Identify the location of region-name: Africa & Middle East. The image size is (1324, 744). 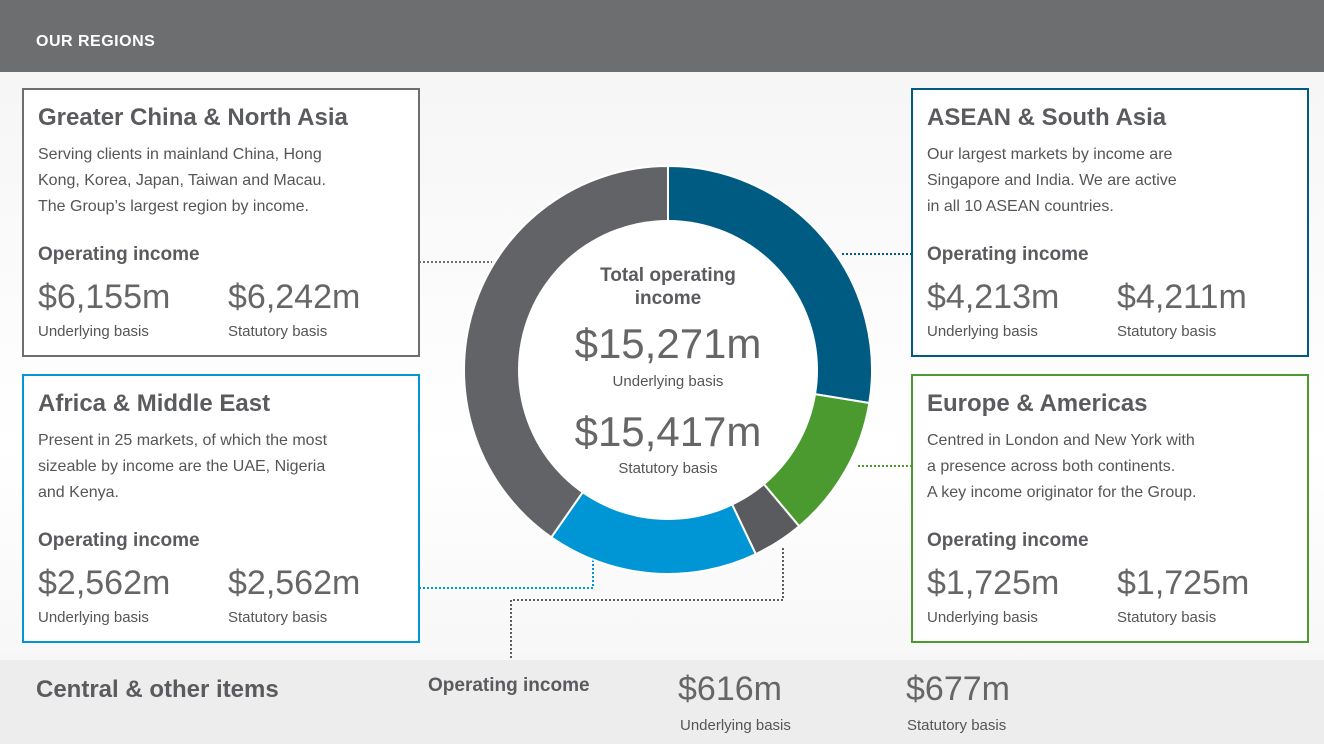
(154, 403).